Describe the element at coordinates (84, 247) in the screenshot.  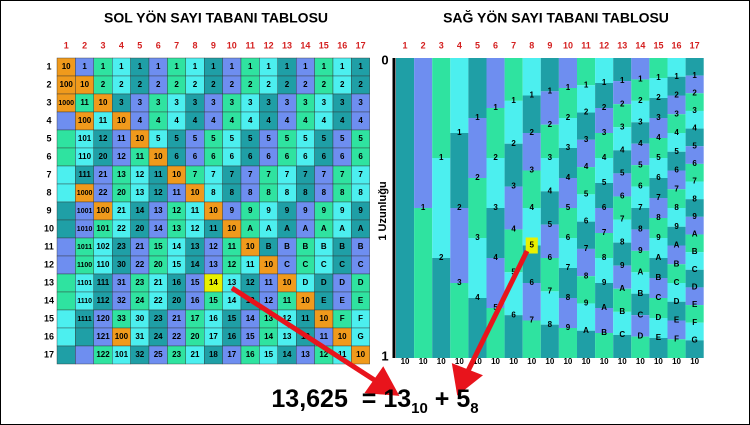
I see `cell-text: 1011` at that location.